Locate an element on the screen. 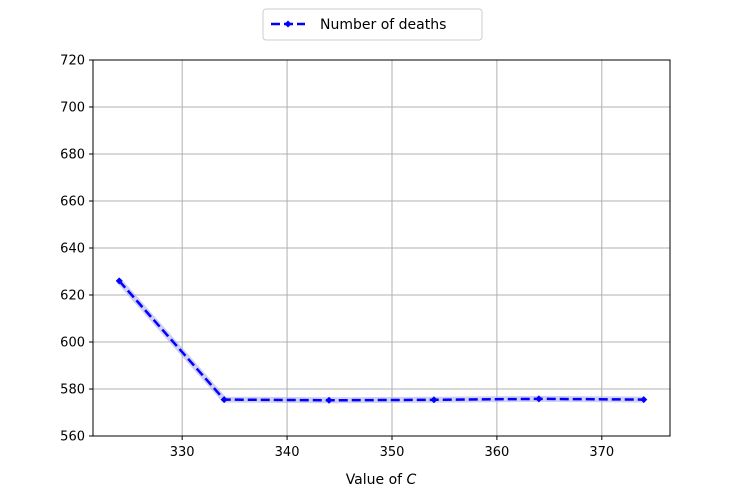 The image size is (747, 499). y-tick-label: 700 is located at coordinates (72, 108).